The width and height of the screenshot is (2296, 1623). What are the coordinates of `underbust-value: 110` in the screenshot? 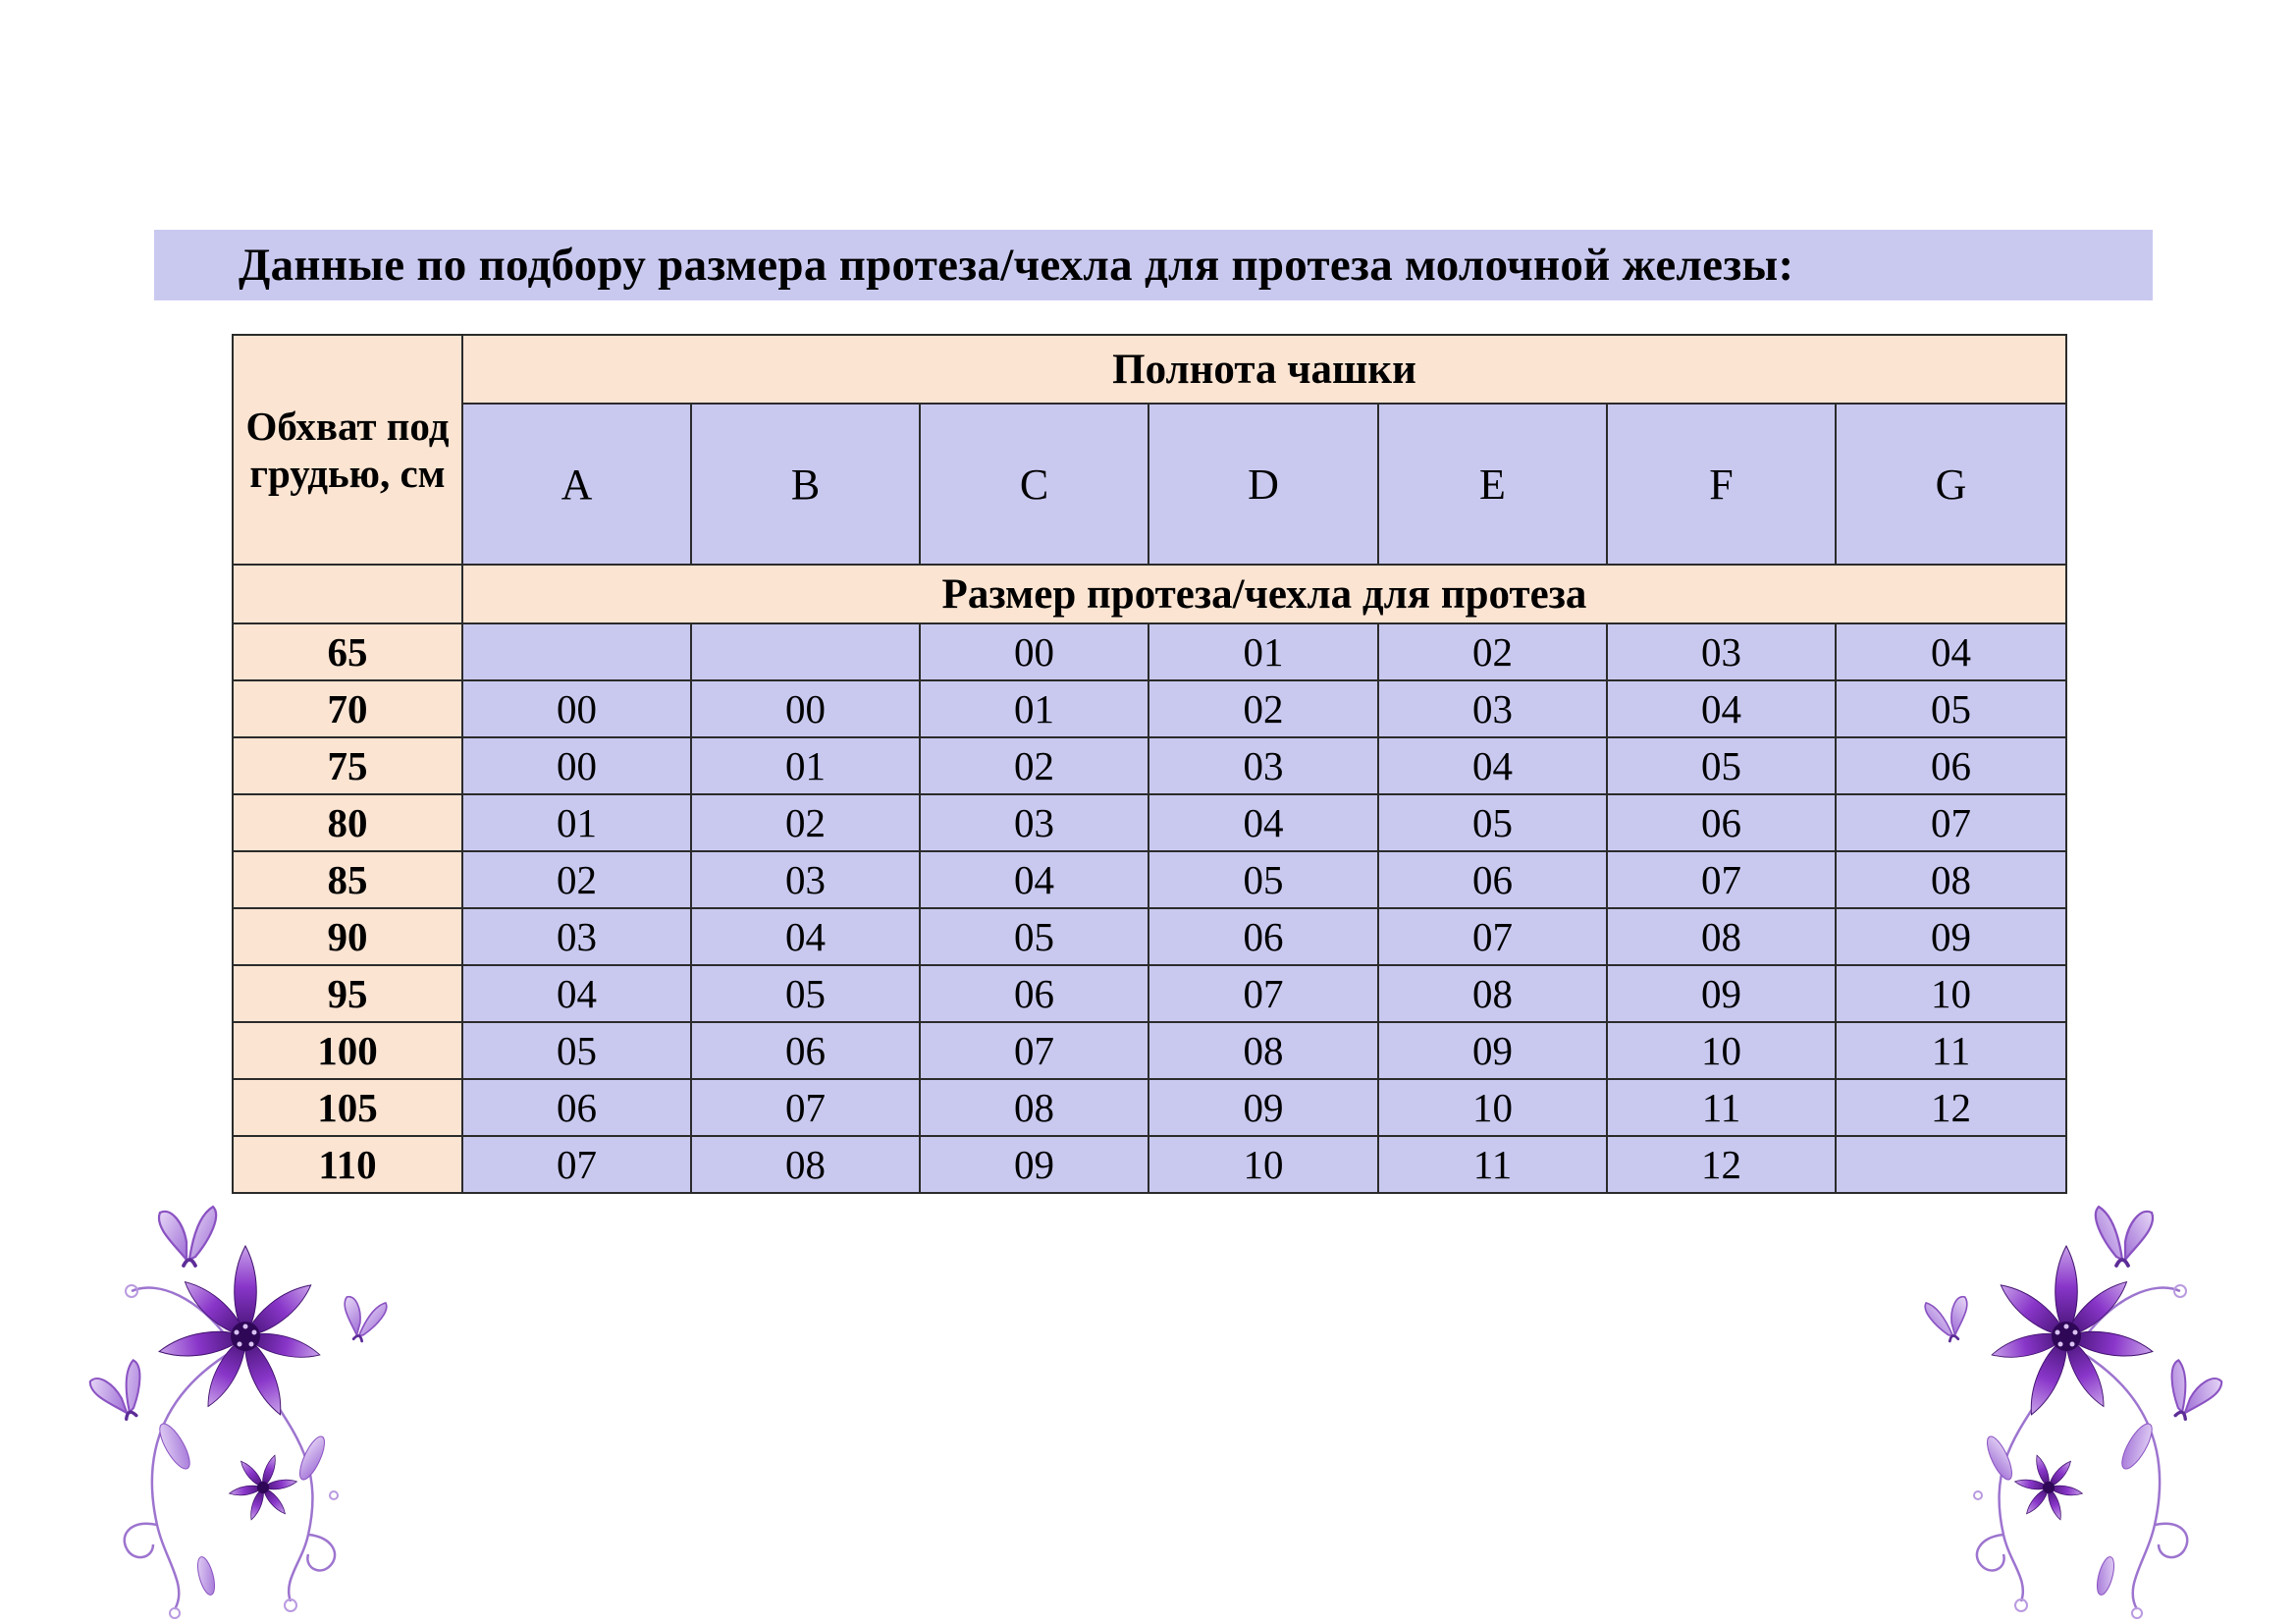 It's located at (347, 1164).